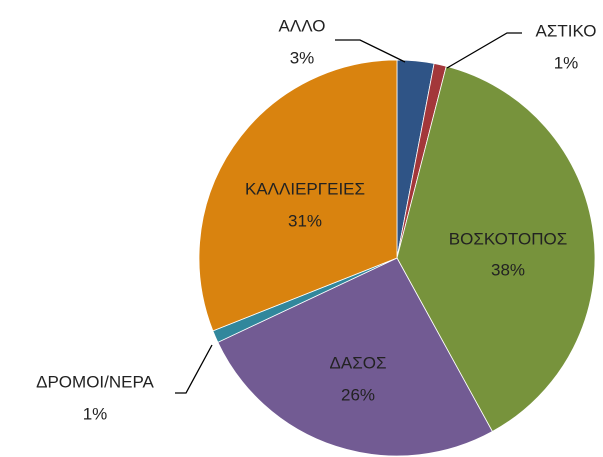  What do you see at coordinates (302, 57) in the screenshot?
I see `slice-value: 3%` at bounding box center [302, 57].